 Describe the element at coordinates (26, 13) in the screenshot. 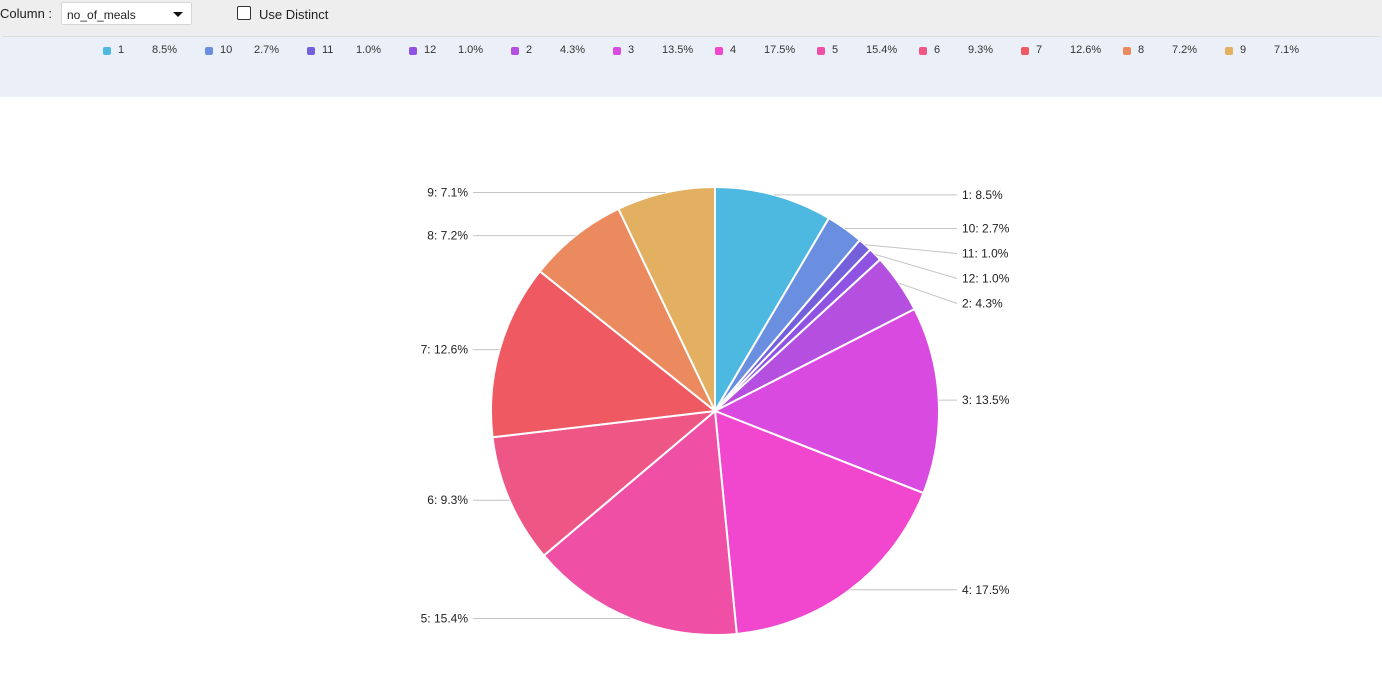

I see `column-label: Column :` at that location.